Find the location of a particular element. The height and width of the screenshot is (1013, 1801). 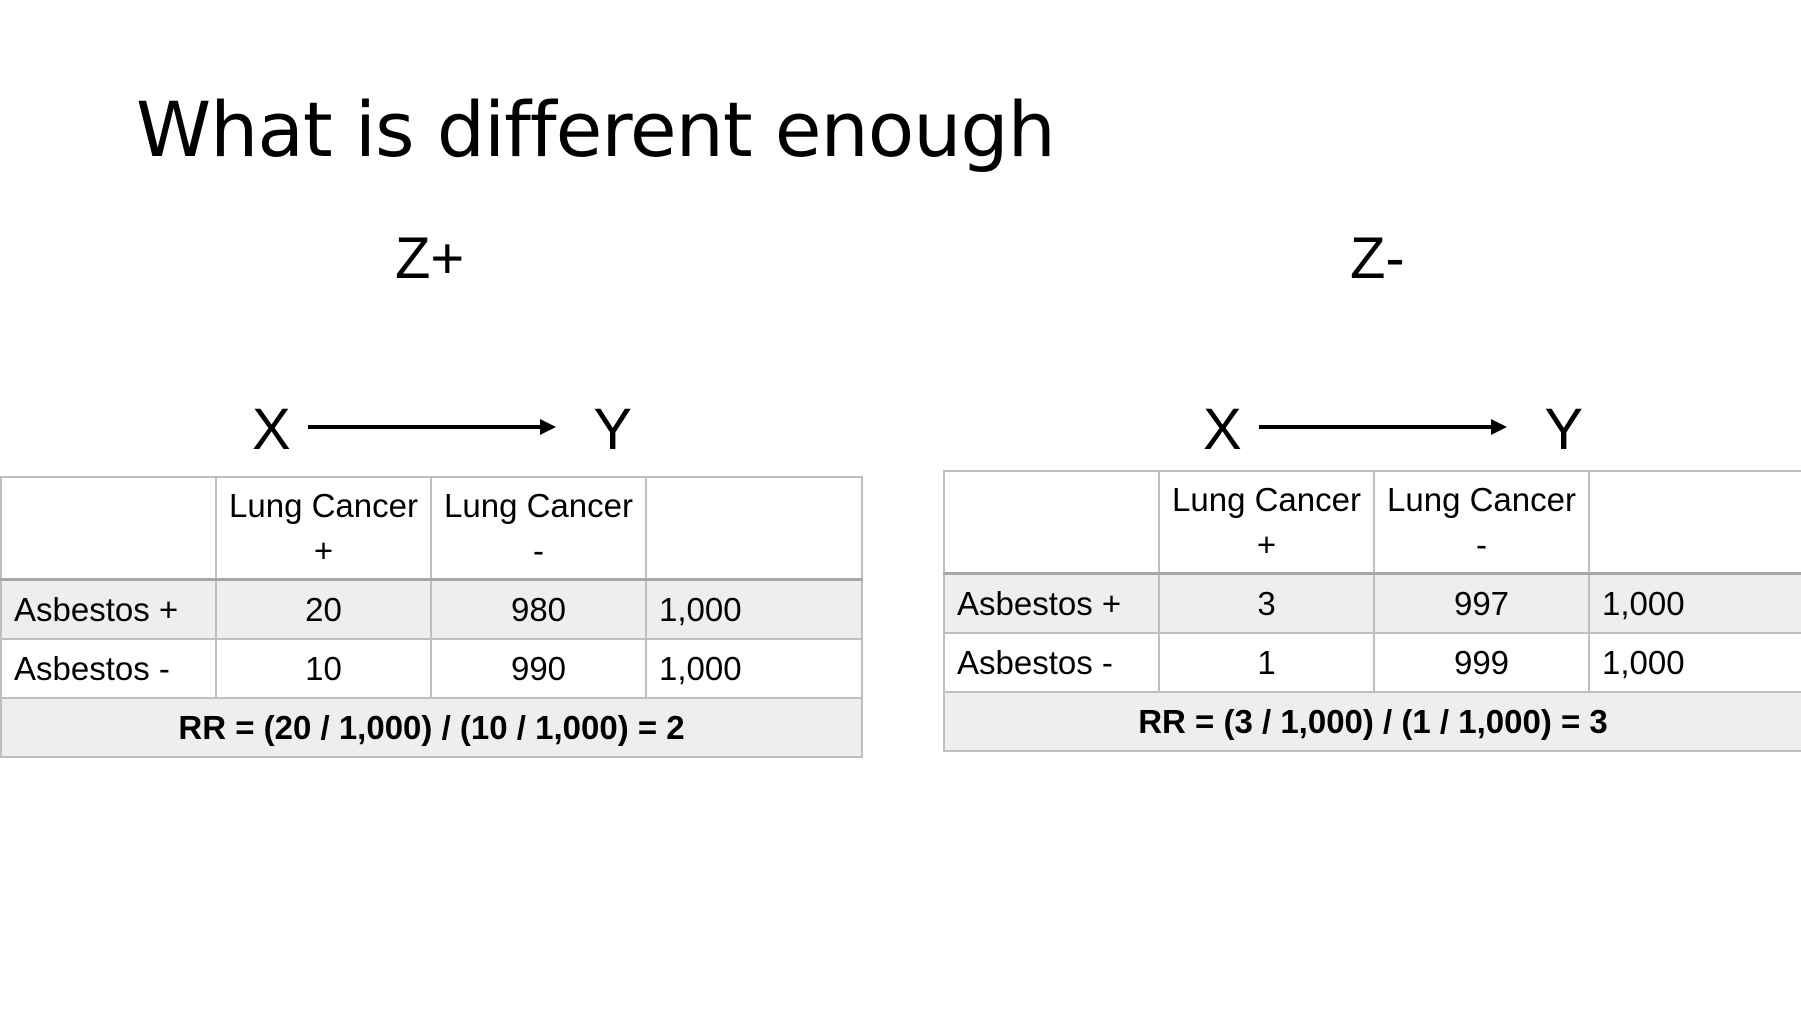

rr-row: RR = (3 / 1,000) / (1 / 1,000) = 3 is located at coordinates (1372, 721).